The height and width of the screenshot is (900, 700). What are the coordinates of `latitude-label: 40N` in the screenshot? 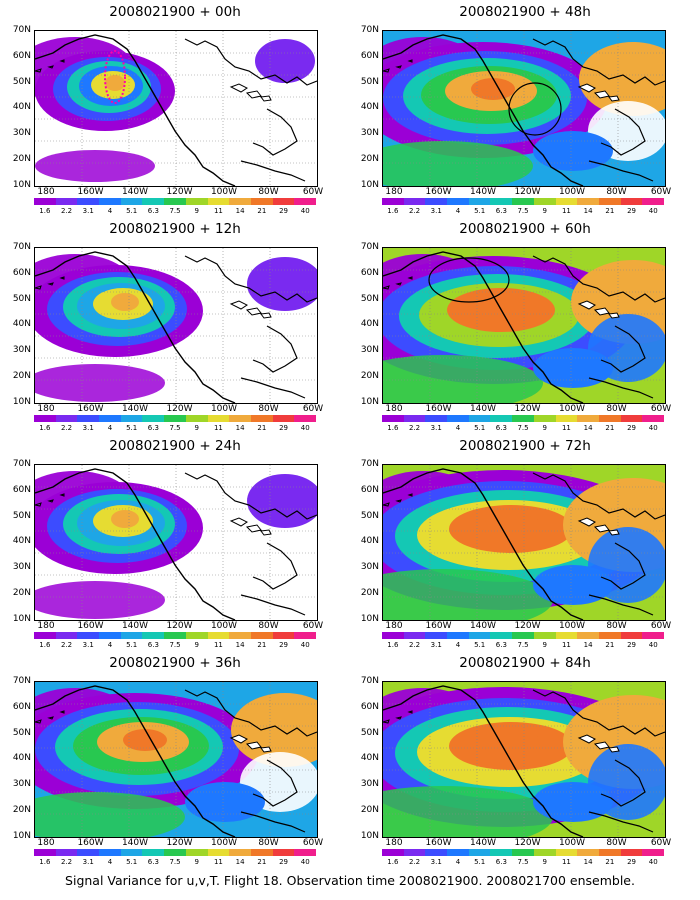 It's located at (369, 107).